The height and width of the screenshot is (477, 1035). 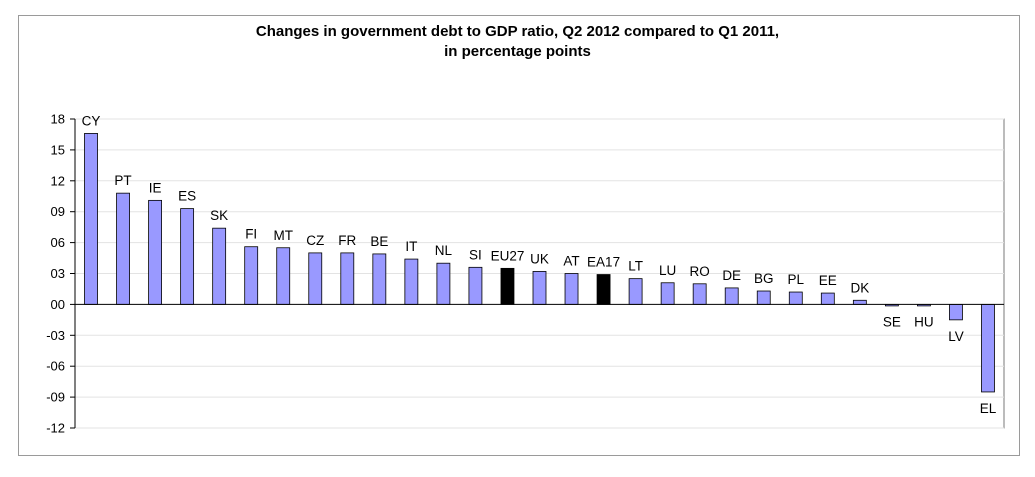 What do you see at coordinates (603, 289) in the screenshot?
I see `bar-ea17` at bounding box center [603, 289].